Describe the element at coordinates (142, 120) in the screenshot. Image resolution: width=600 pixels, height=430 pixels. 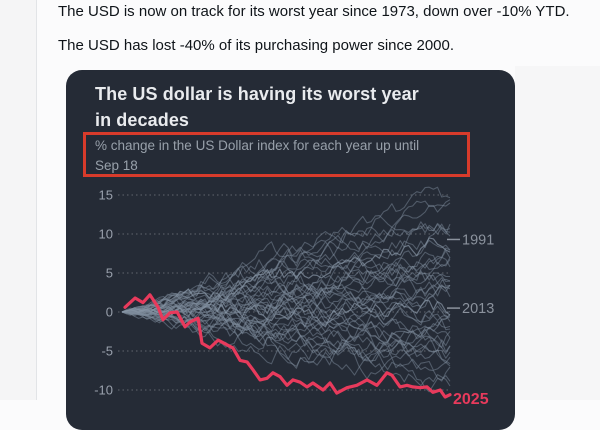
I see `chart-title-line-2: in decades` at that location.